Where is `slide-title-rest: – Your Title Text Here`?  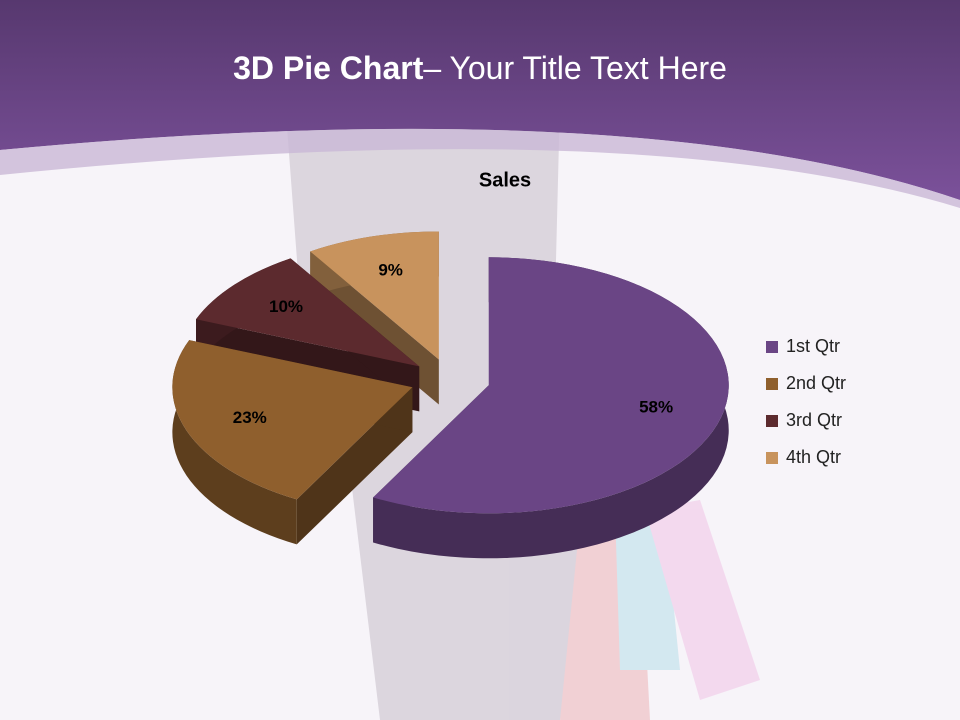 slide-title-rest: – Your Title Text Here is located at coordinates (575, 68).